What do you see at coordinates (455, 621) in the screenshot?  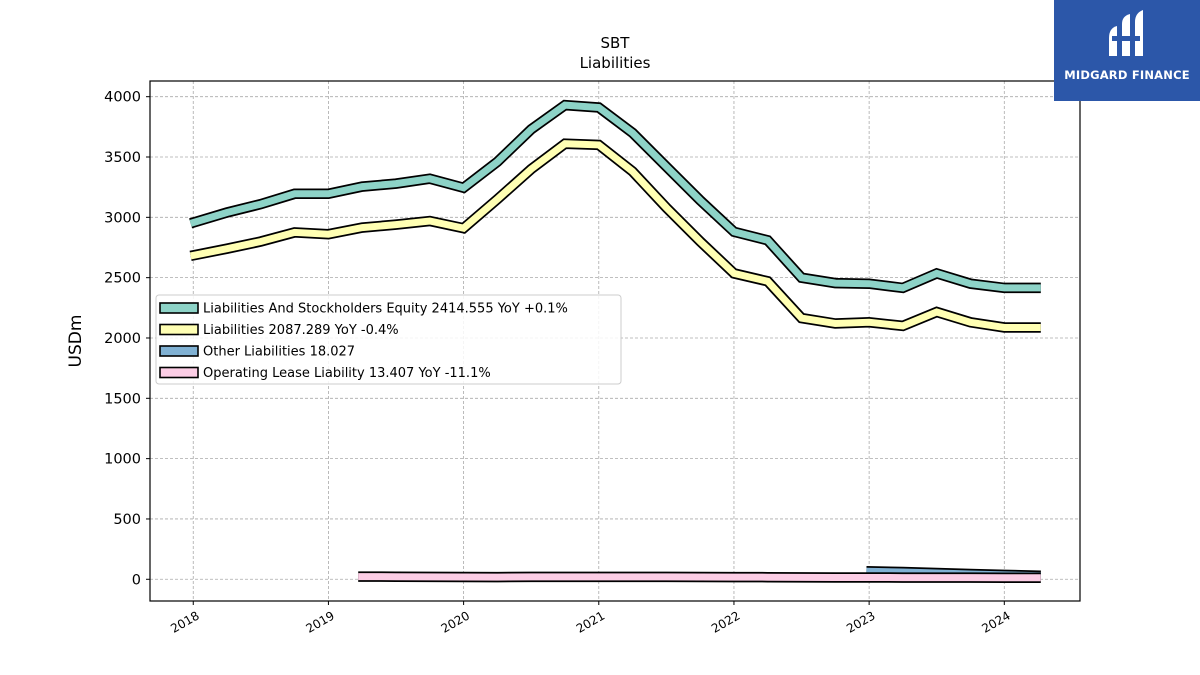 I see `x-tick-label: 2020` at bounding box center [455, 621].